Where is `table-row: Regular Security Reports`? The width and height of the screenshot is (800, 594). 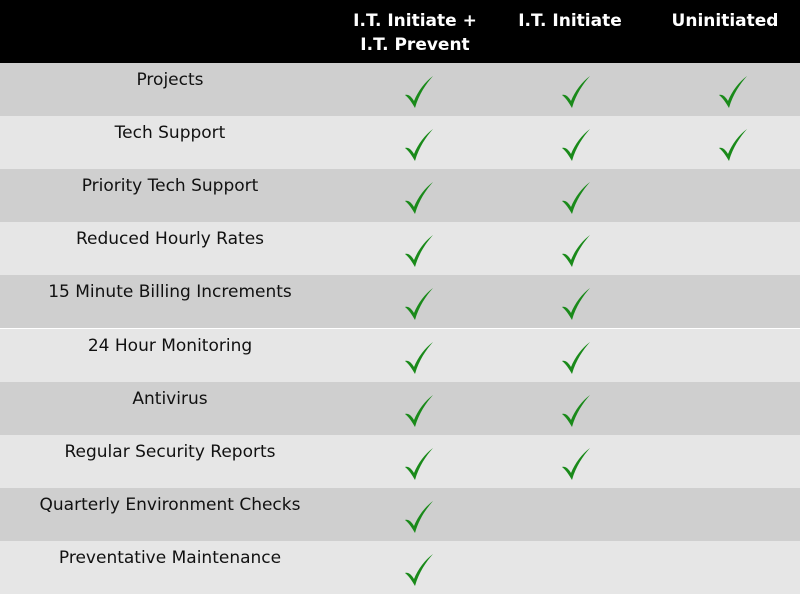 table-row: Regular Security Reports is located at coordinates (400, 461).